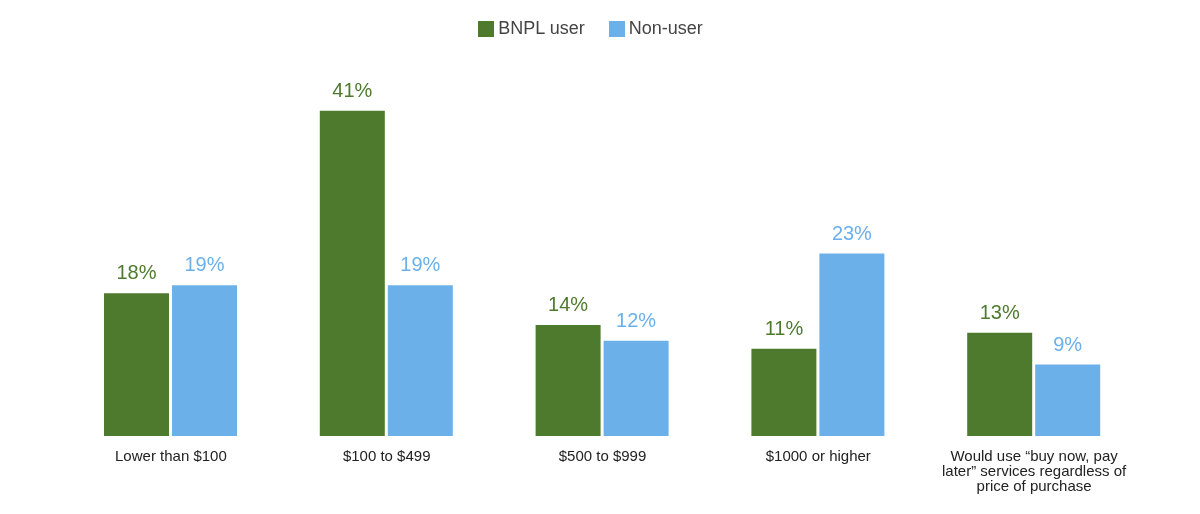 Image resolution: width=1200 pixels, height=514 pixels. What do you see at coordinates (1034, 470) in the screenshot?
I see `x-tick-label: Would use “buy now, pay later” services regardless of price of purchase` at bounding box center [1034, 470].